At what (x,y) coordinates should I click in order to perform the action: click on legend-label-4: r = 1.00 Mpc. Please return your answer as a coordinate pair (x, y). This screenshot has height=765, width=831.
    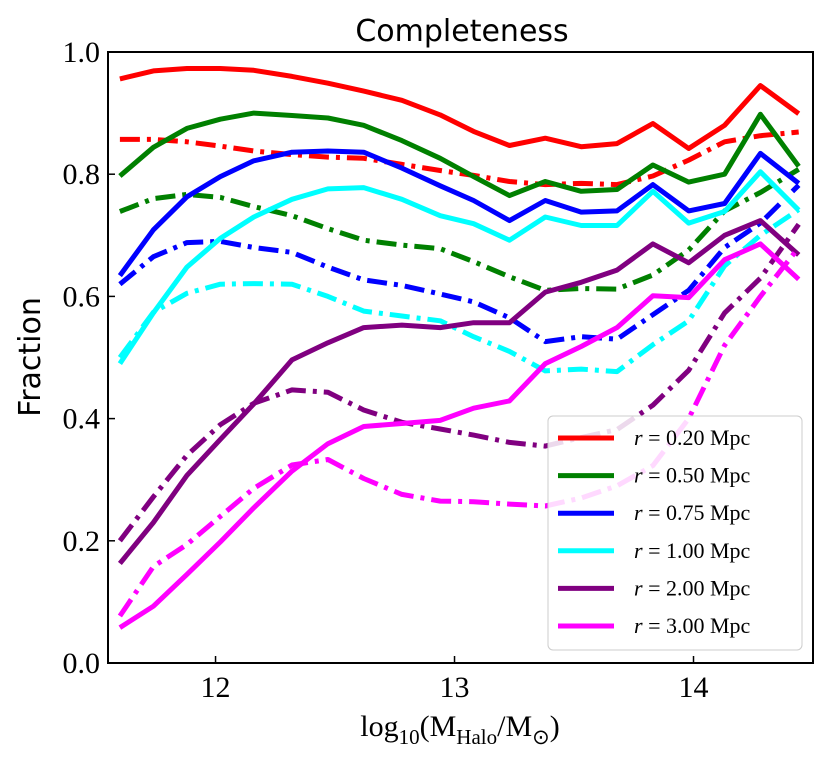
    Looking at the image, I should click on (692, 550).